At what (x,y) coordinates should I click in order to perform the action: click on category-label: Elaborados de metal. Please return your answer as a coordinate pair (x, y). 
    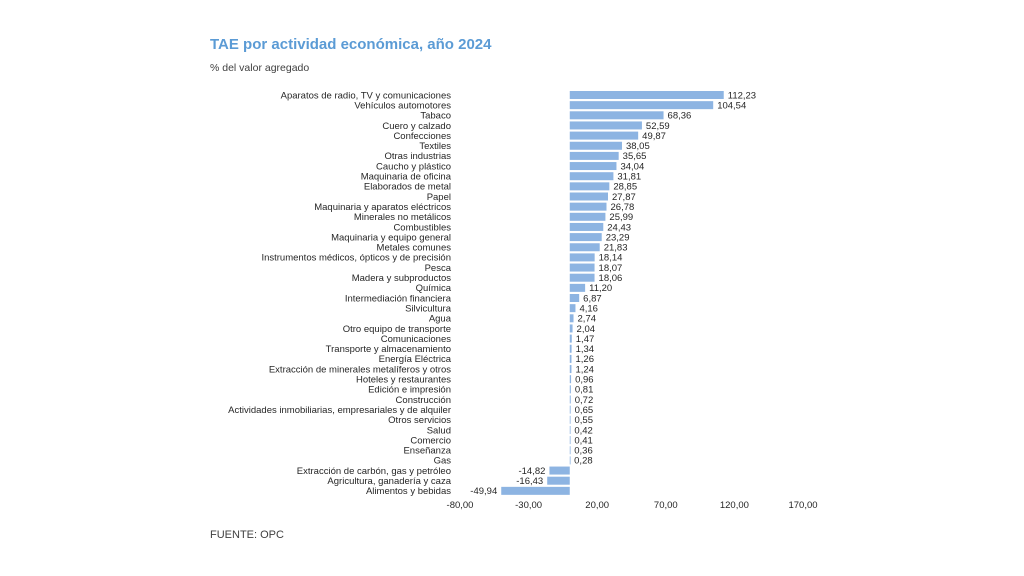
    Looking at the image, I should click on (407, 187).